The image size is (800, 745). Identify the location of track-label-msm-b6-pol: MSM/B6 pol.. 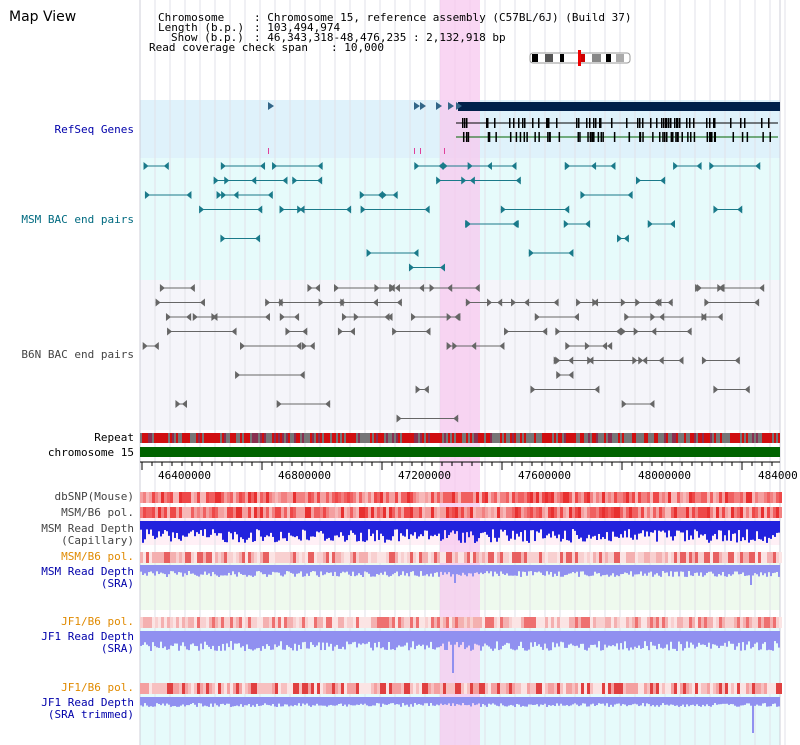
(97, 512).